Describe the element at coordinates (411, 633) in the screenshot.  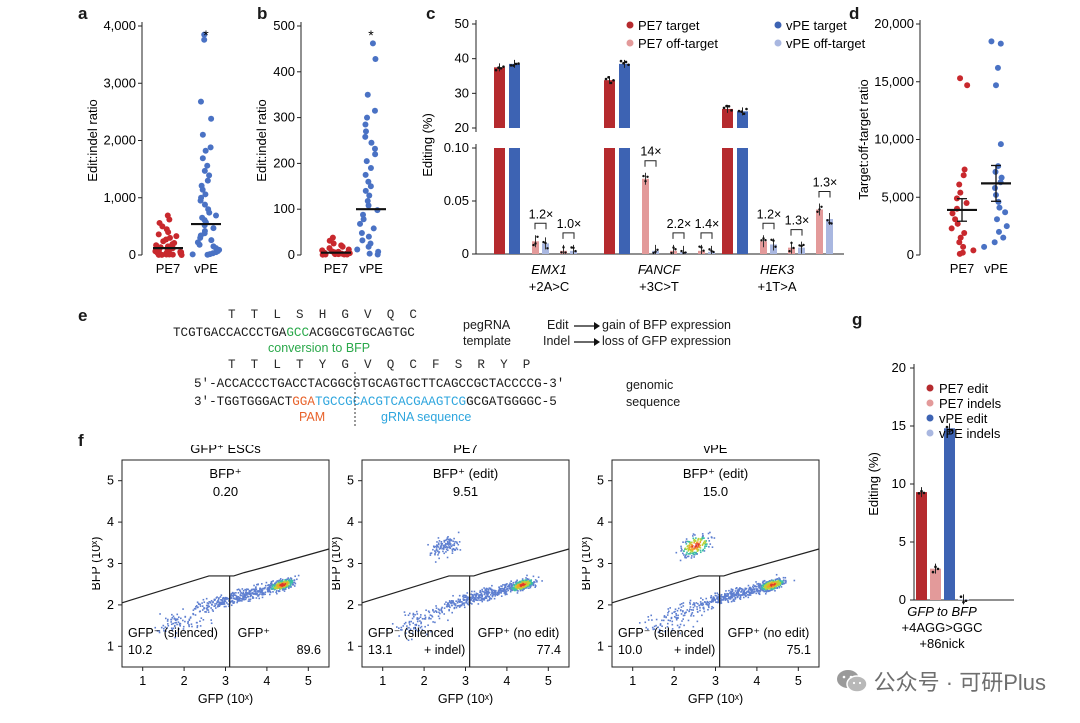
I see `gfp-neg-label: GFP⁻ (silenced` at that location.